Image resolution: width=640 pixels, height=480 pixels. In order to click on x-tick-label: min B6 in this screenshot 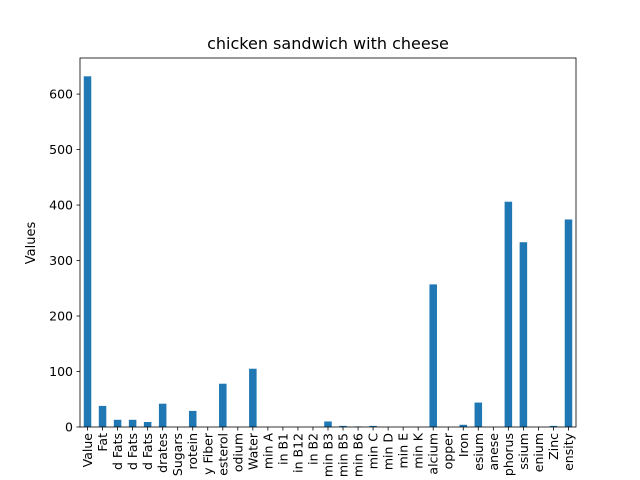, I will do `click(358, 455)`.